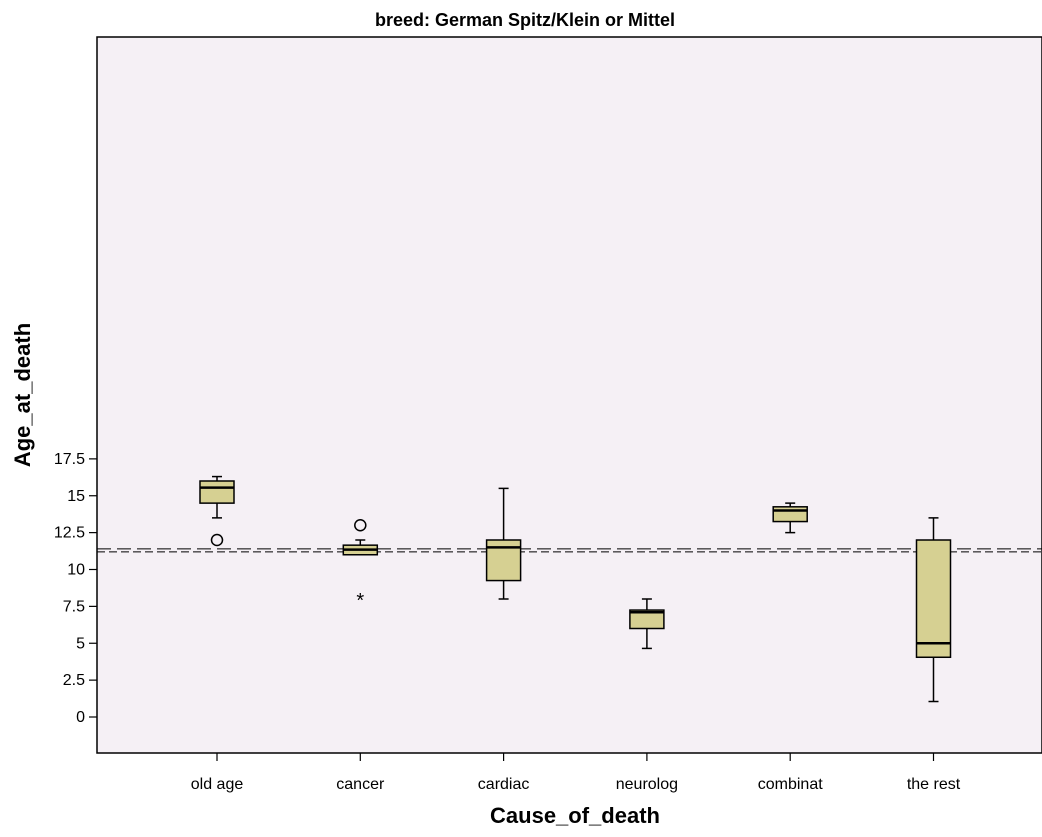  Describe the element at coordinates (525, 20) in the screenshot. I see `chart-title: breed: German Spitz/Klein or Mittel` at that location.